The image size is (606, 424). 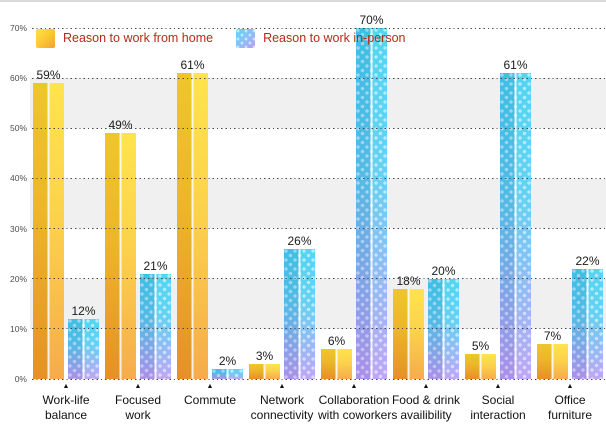 I want to click on category-label: ▲ Collaboration with coworkers, so click(x=358, y=402).